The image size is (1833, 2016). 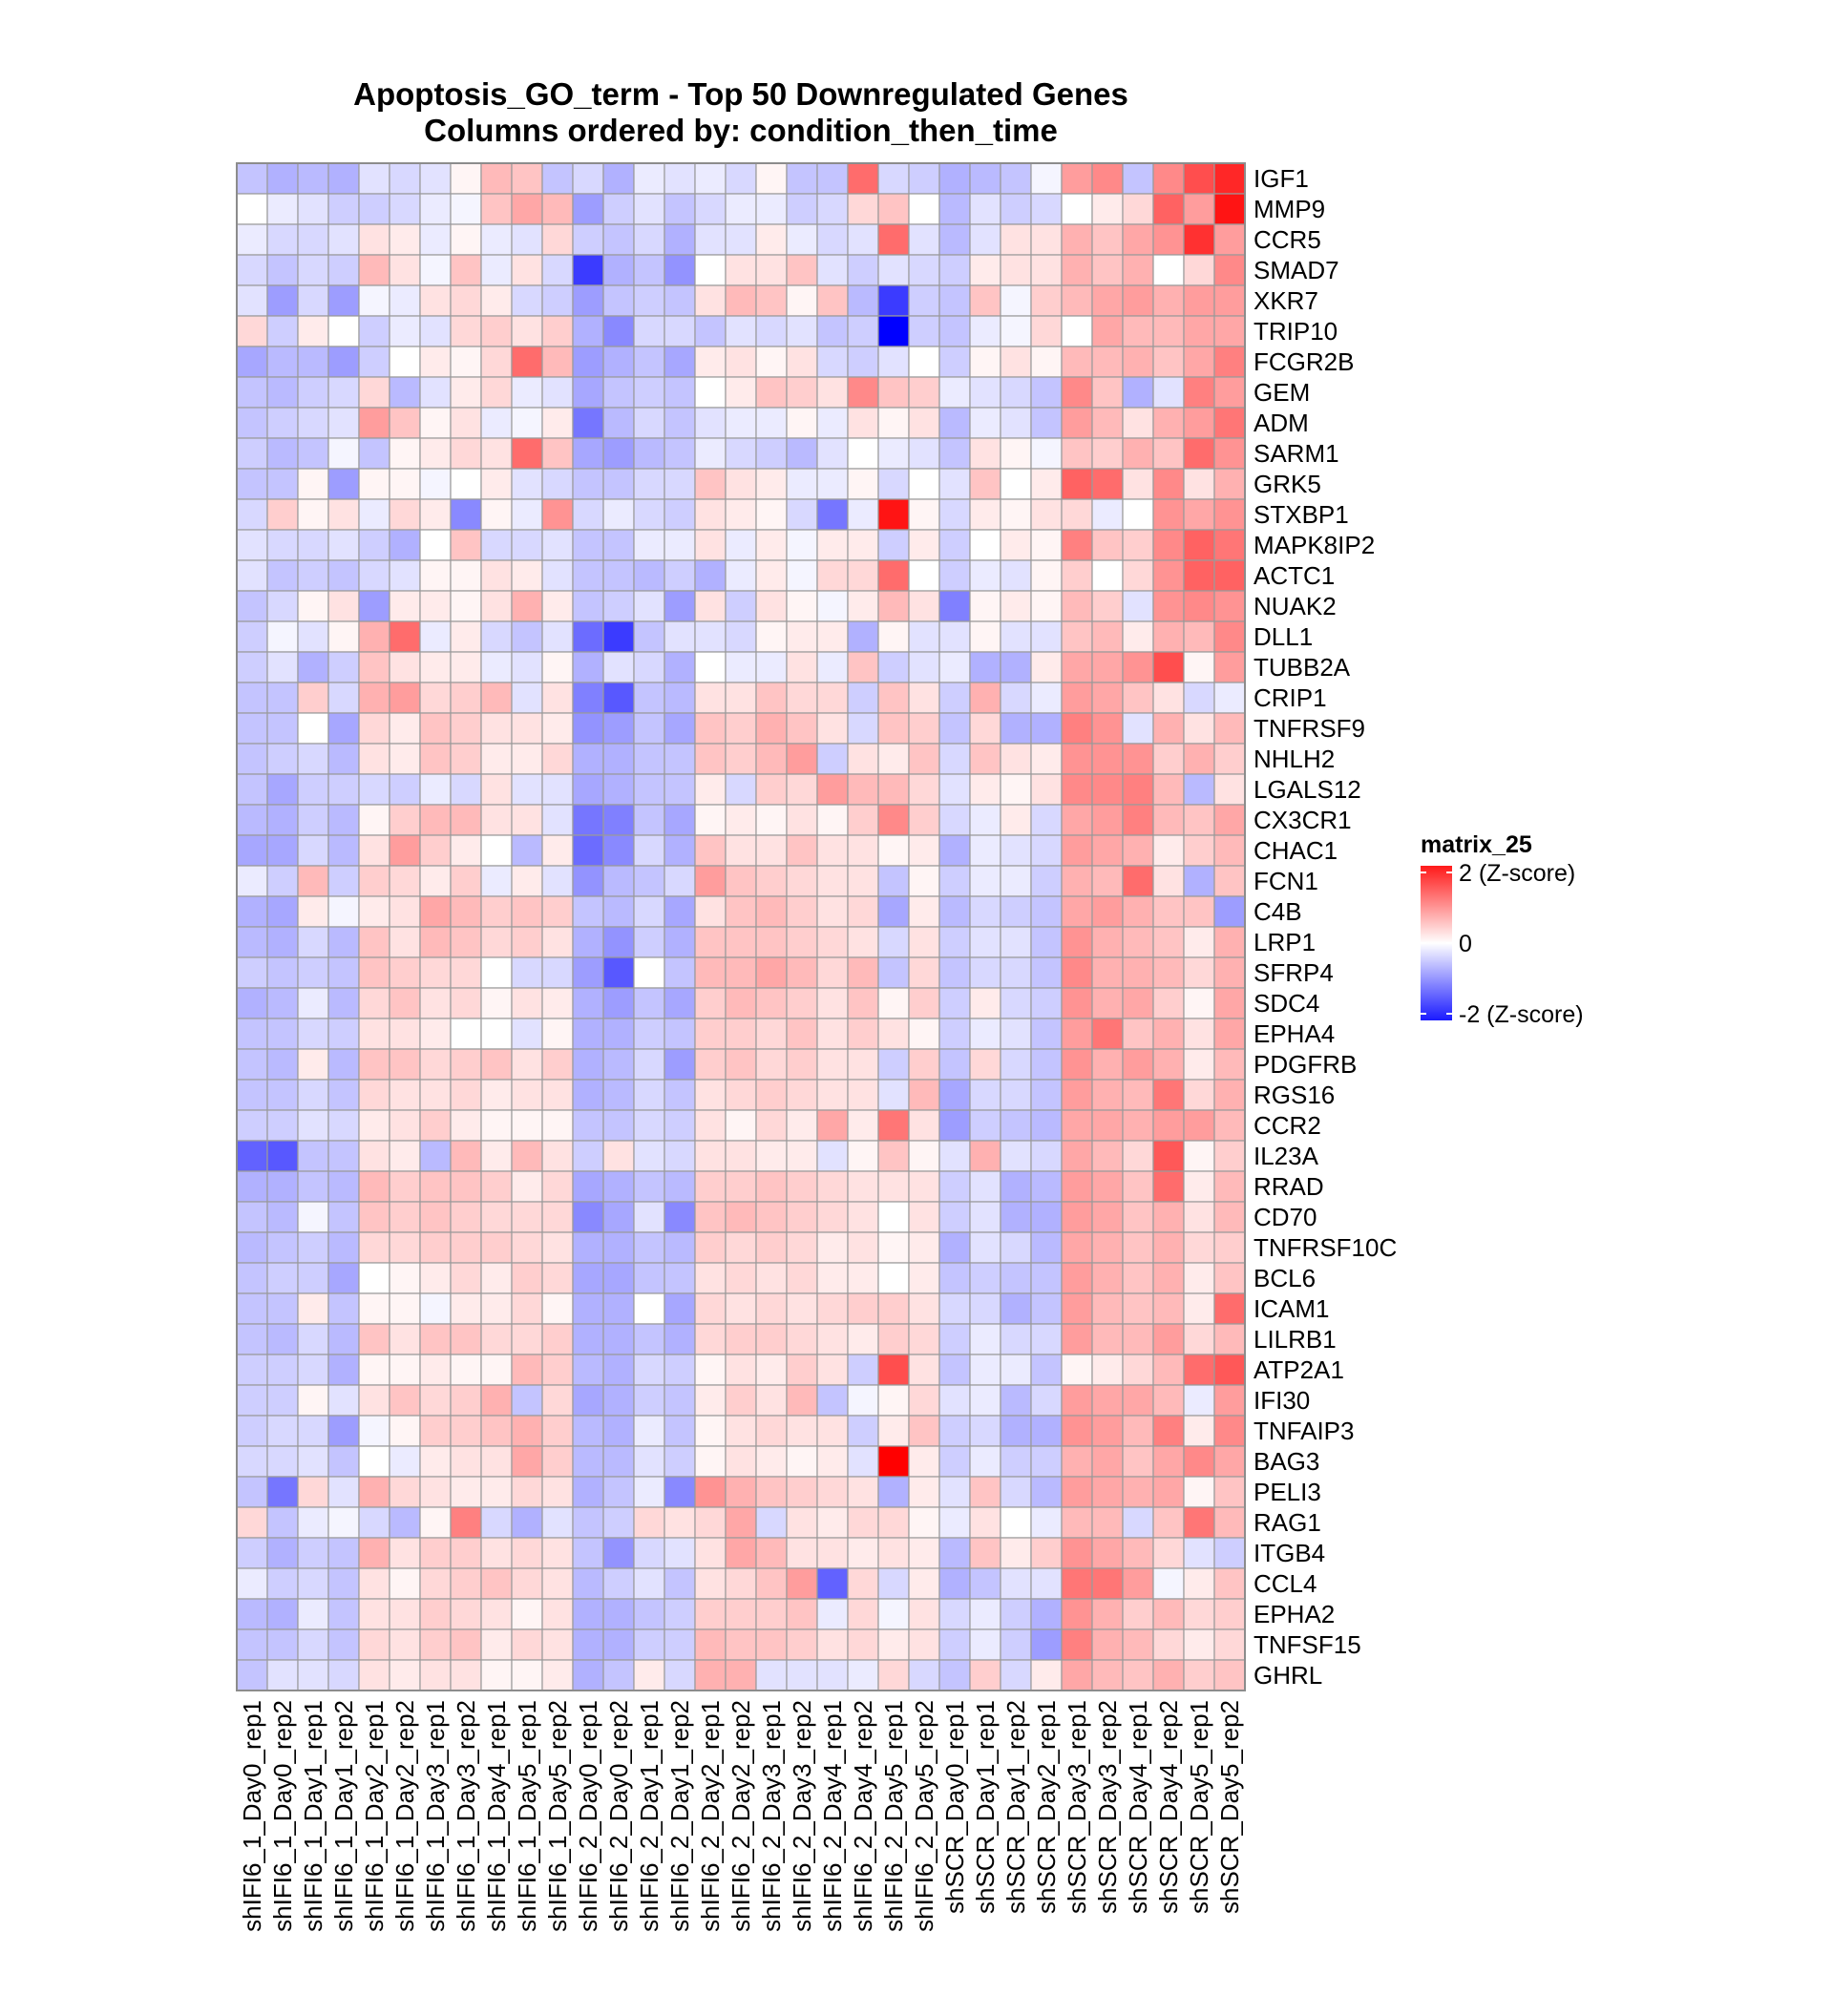 I want to click on column-label: shSCR_Day0_rep1, so click(x=955, y=1807).